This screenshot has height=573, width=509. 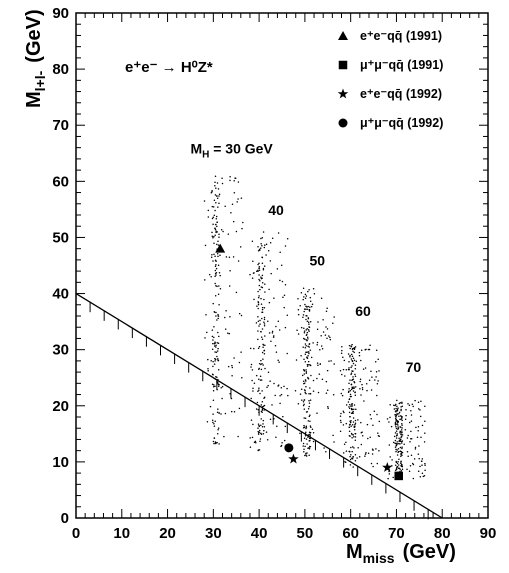 What do you see at coordinates (396, 533) in the screenshot?
I see `x-tick-label: 70` at bounding box center [396, 533].